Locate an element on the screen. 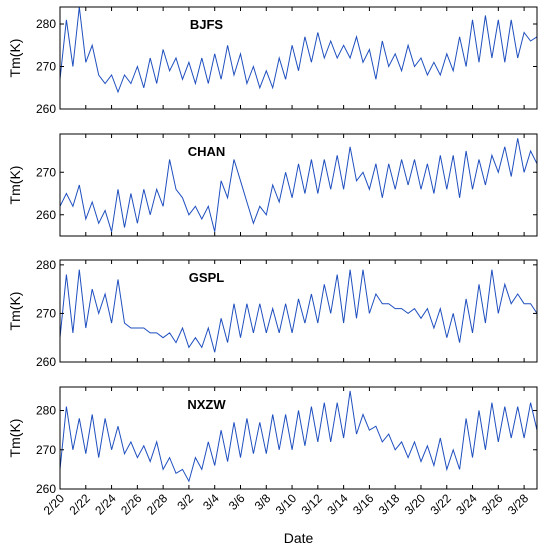 The height and width of the screenshot is (550, 548). x-tick-label: 2/28 is located at coordinates (157, 504).